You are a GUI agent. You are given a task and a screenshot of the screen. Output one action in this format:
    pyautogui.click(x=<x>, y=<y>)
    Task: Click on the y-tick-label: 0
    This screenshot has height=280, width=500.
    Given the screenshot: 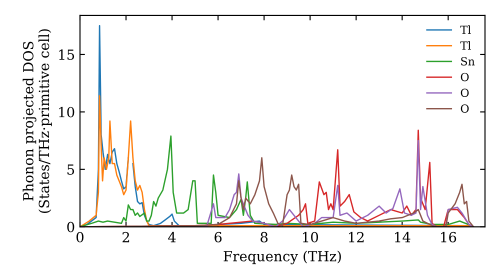 What is the action you would take?
    pyautogui.click(x=70, y=227)
    